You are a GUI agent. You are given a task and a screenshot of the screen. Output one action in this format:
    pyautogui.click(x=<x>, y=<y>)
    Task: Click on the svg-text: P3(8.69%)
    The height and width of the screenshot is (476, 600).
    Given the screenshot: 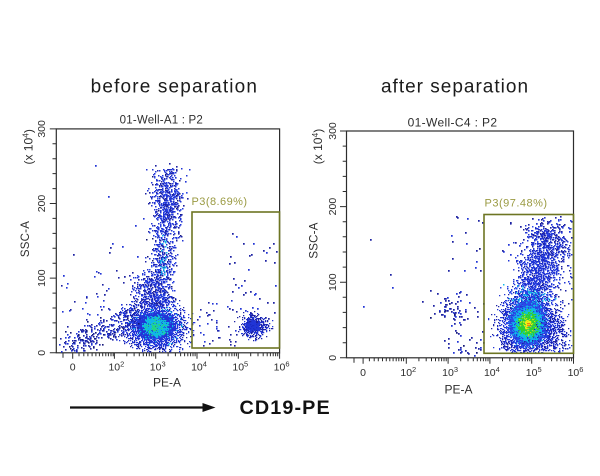 What is the action you would take?
    pyautogui.click(x=220, y=202)
    